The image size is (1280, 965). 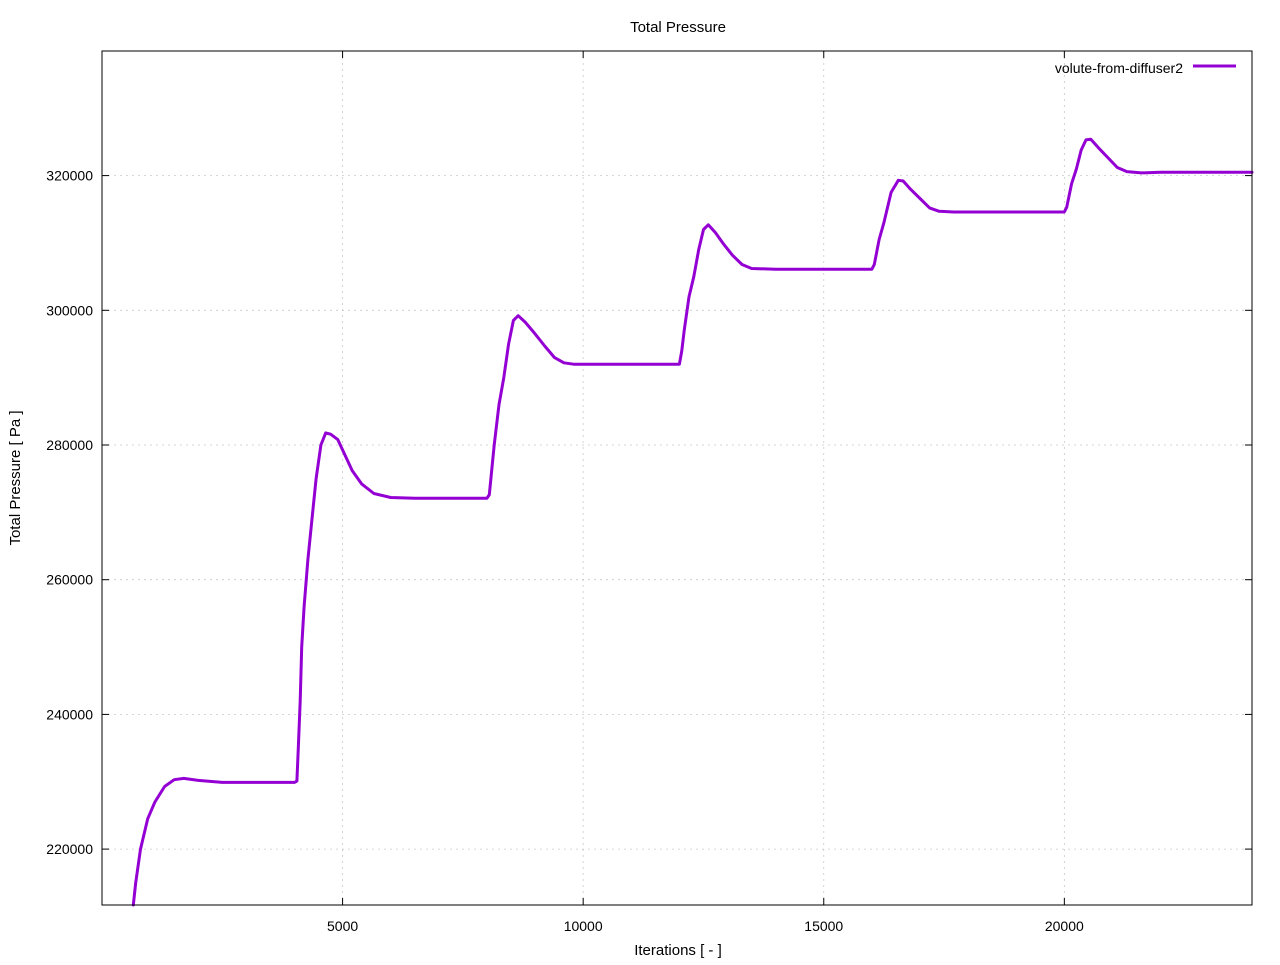 What do you see at coordinates (823, 926) in the screenshot?
I see `x-tick-label: 15000` at bounding box center [823, 926].